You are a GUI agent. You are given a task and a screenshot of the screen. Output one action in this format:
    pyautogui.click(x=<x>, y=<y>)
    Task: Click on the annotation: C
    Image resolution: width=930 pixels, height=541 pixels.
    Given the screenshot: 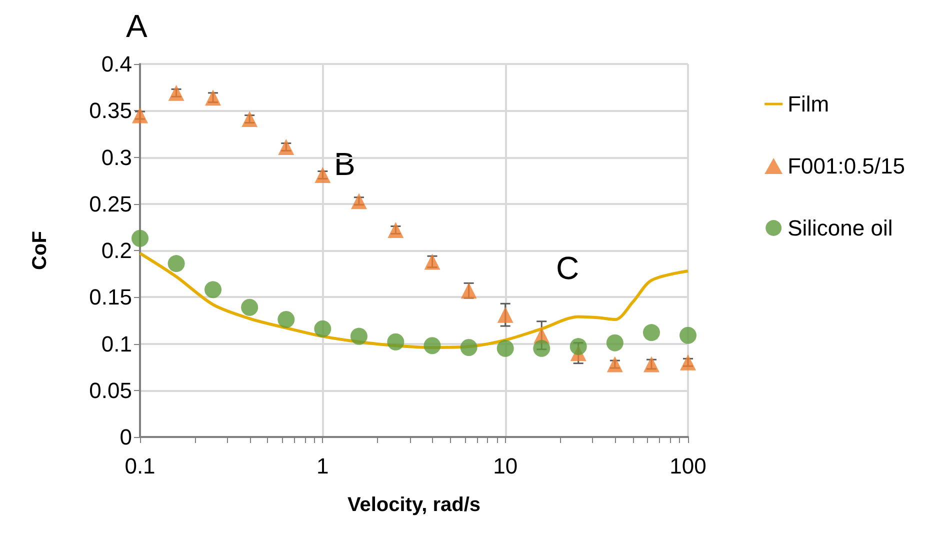 What is the action you would take?
    pyautogui.click(x=568, y=268)
    